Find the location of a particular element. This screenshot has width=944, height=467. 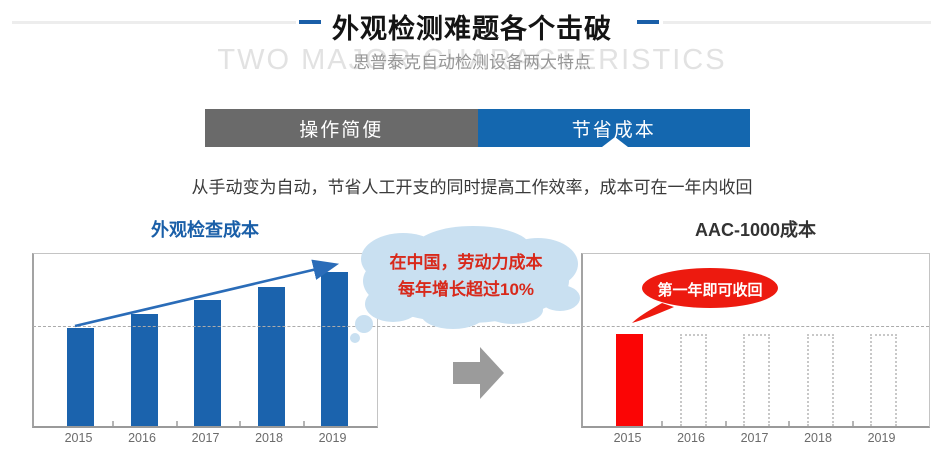

tab-label: 操作简便 is located at coordinates (341, 130).